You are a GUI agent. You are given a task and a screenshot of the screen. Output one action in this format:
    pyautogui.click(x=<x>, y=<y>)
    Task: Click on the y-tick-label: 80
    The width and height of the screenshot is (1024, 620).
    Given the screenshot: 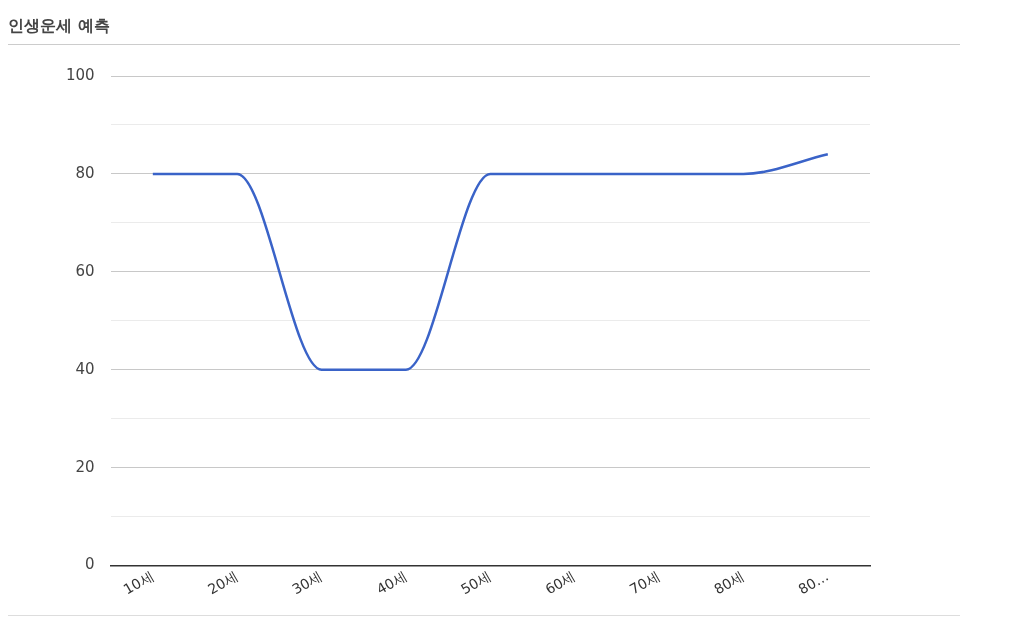 What is the action you would take?
    pyautogui.click(x=85, y=172)
    